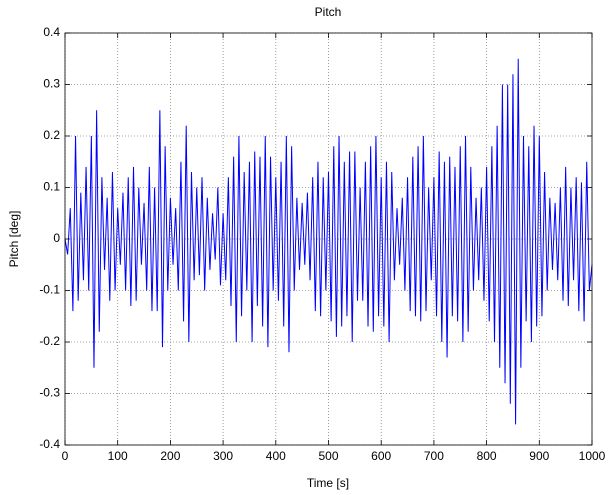  What do you see at coordinates (170, 456) in the screenshot?
I see `x-tick-label: 200` at bounding box center [170, 456].